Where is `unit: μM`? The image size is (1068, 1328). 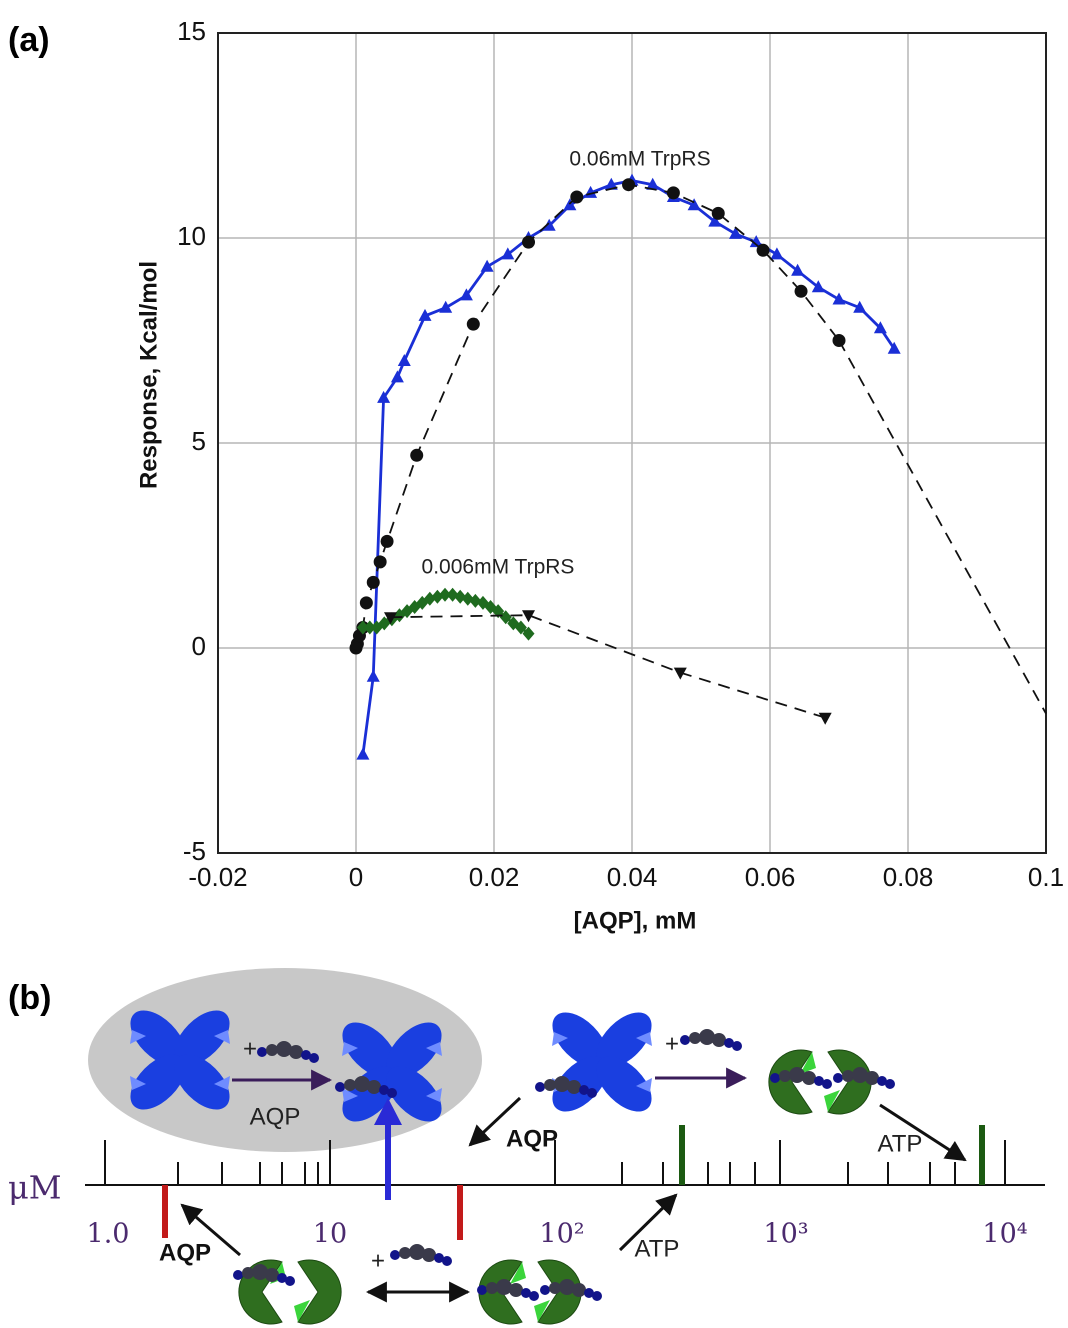 unit: μM is located at coordinates (35, 1188).